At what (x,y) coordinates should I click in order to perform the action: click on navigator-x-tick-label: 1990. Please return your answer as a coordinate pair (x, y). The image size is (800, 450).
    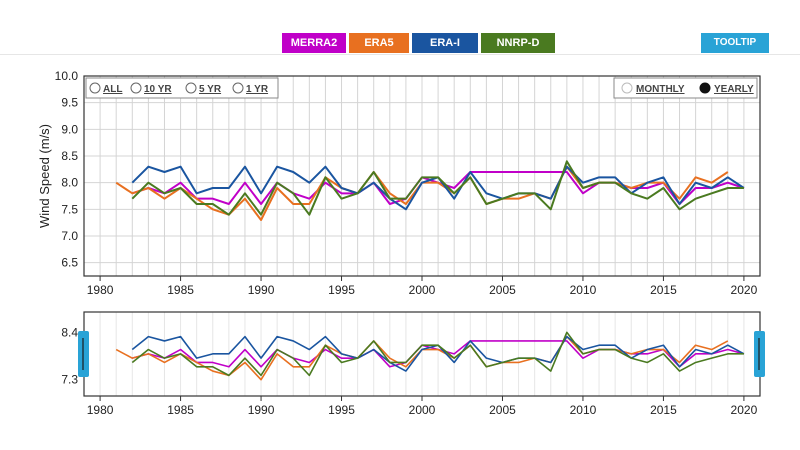
    Looking at the image, I should click on (261, 410).